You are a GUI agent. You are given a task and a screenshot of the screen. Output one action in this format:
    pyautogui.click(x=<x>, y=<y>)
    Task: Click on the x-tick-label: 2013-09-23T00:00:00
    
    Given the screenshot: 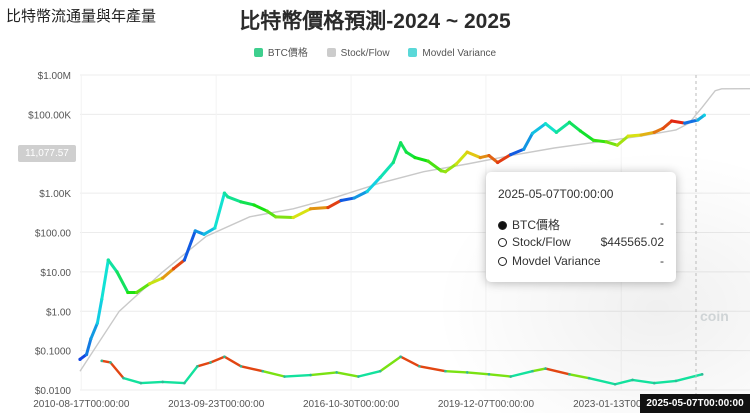 What is the action you would take?
    pyautogui.click(x=216, y=404)
    